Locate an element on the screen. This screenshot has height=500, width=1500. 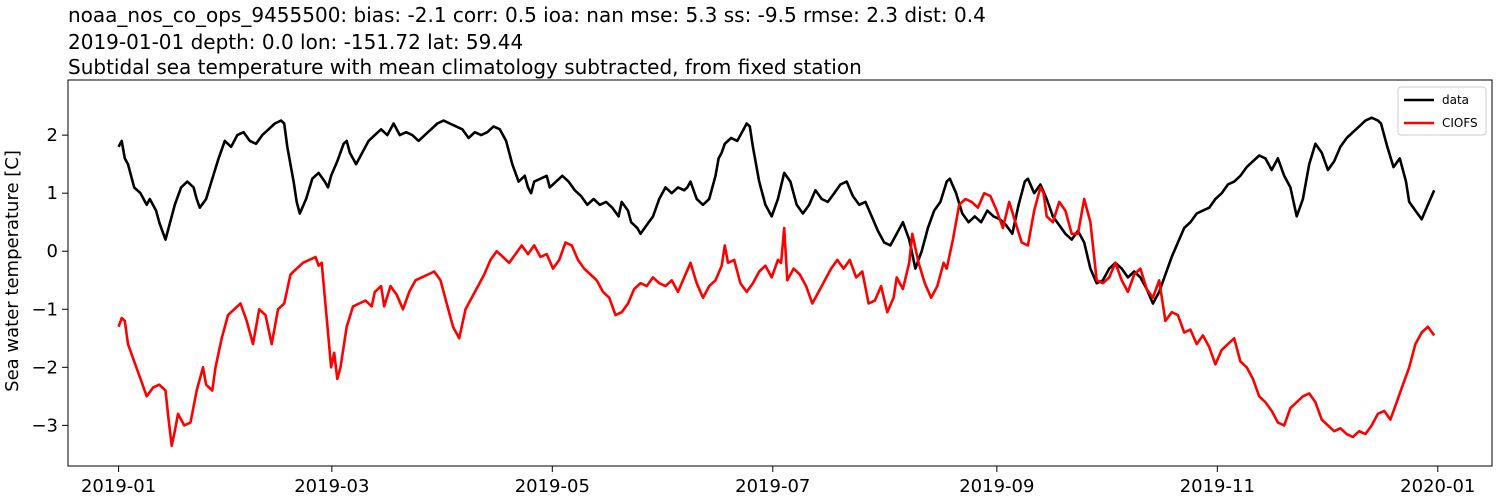
x-tick-label: 2019-03 is located at coordinates (331, 486).